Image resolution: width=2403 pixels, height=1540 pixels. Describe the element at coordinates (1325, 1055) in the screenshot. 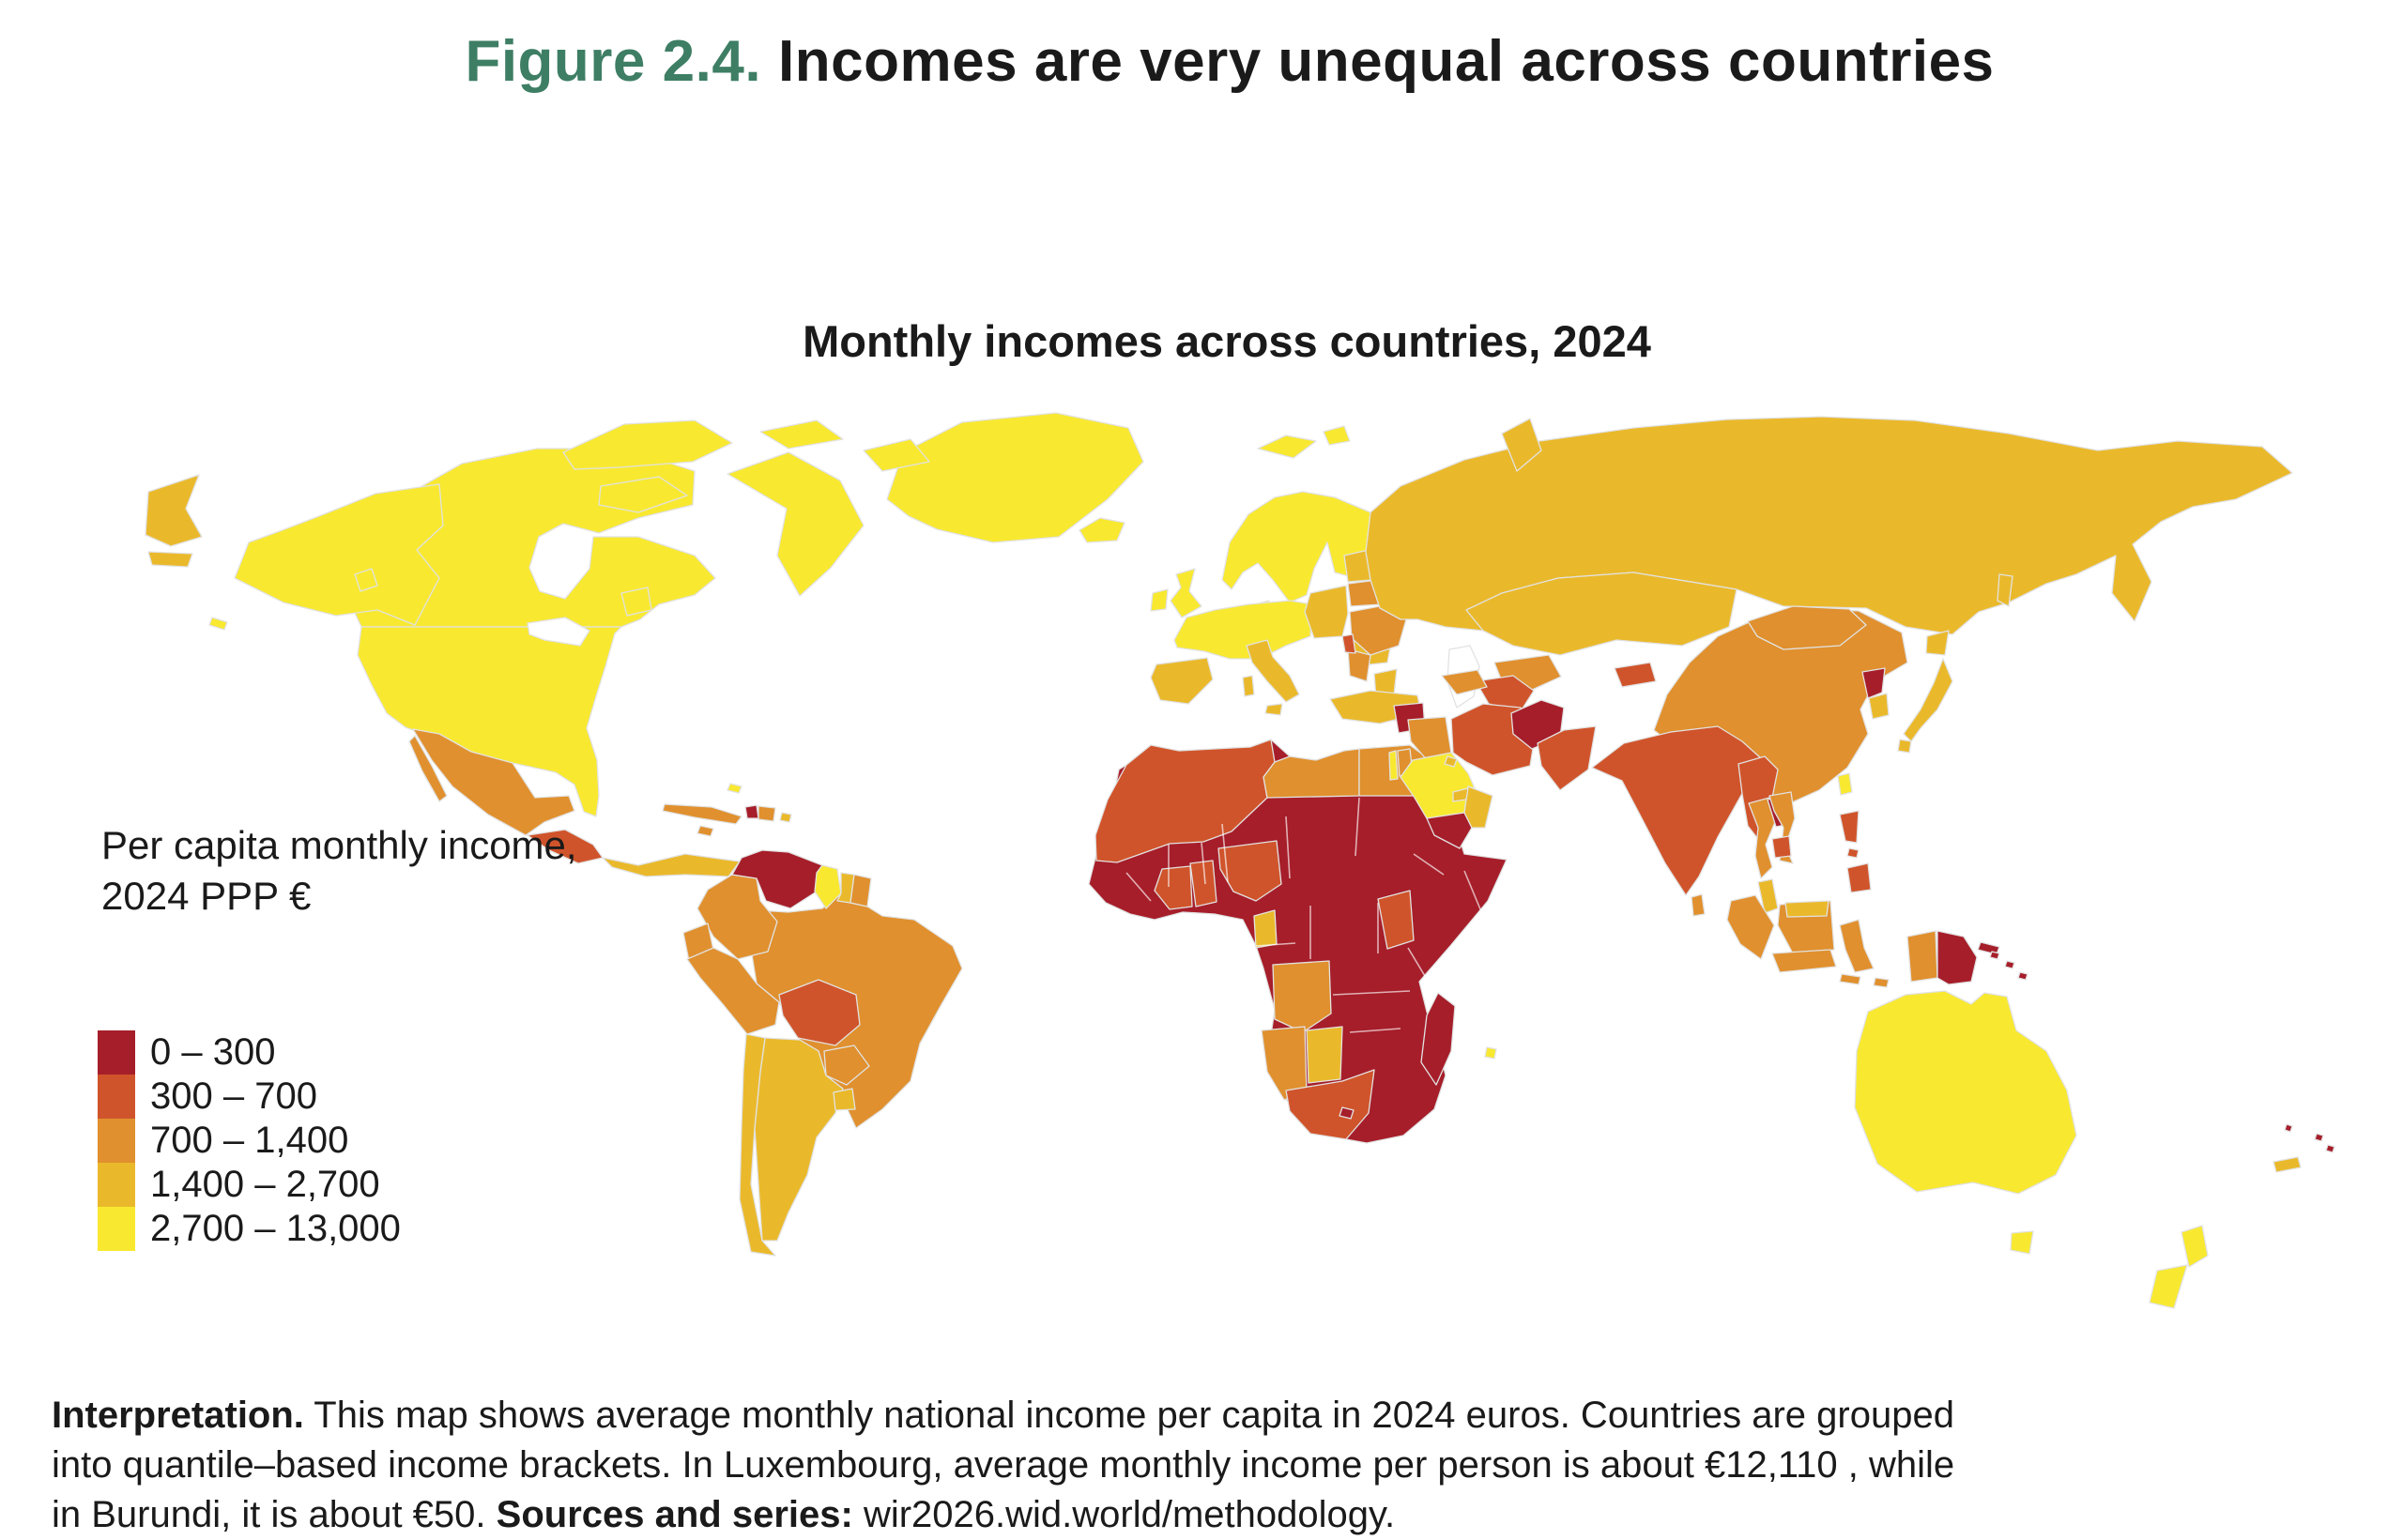

I see `country-botswana` at that location.